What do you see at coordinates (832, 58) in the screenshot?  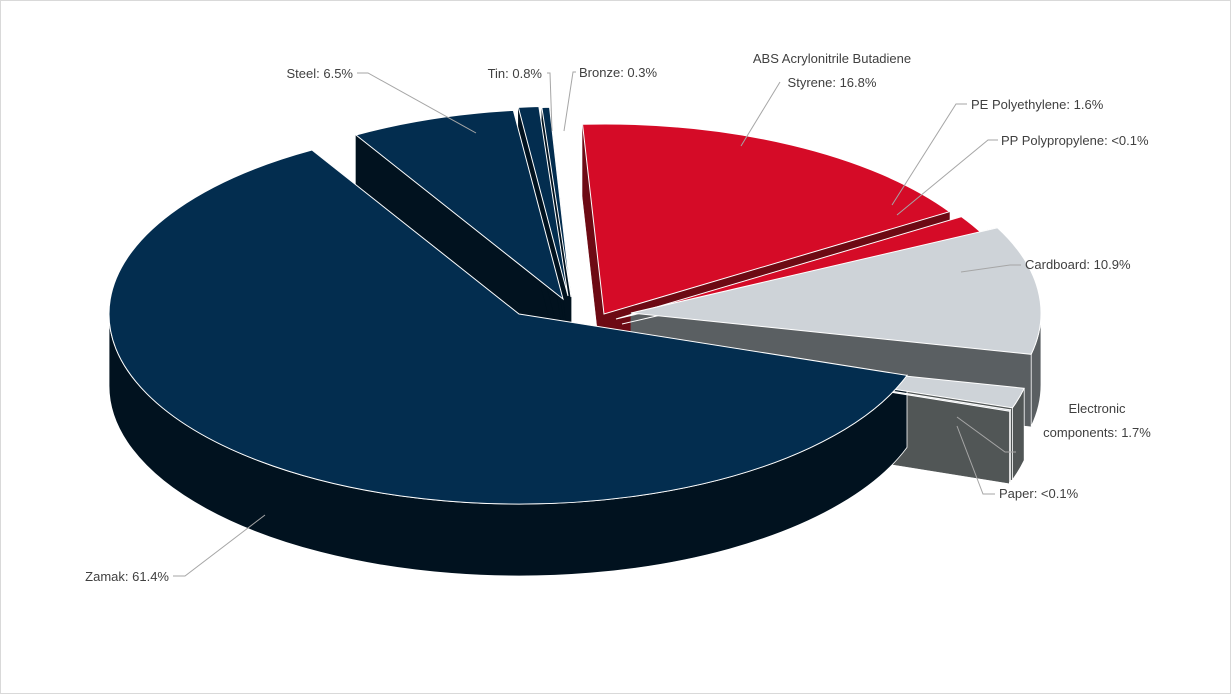 I see `data-label-abs-line1: ABS Acrylonitrile Butadiene` at bounding box center [832, 58].